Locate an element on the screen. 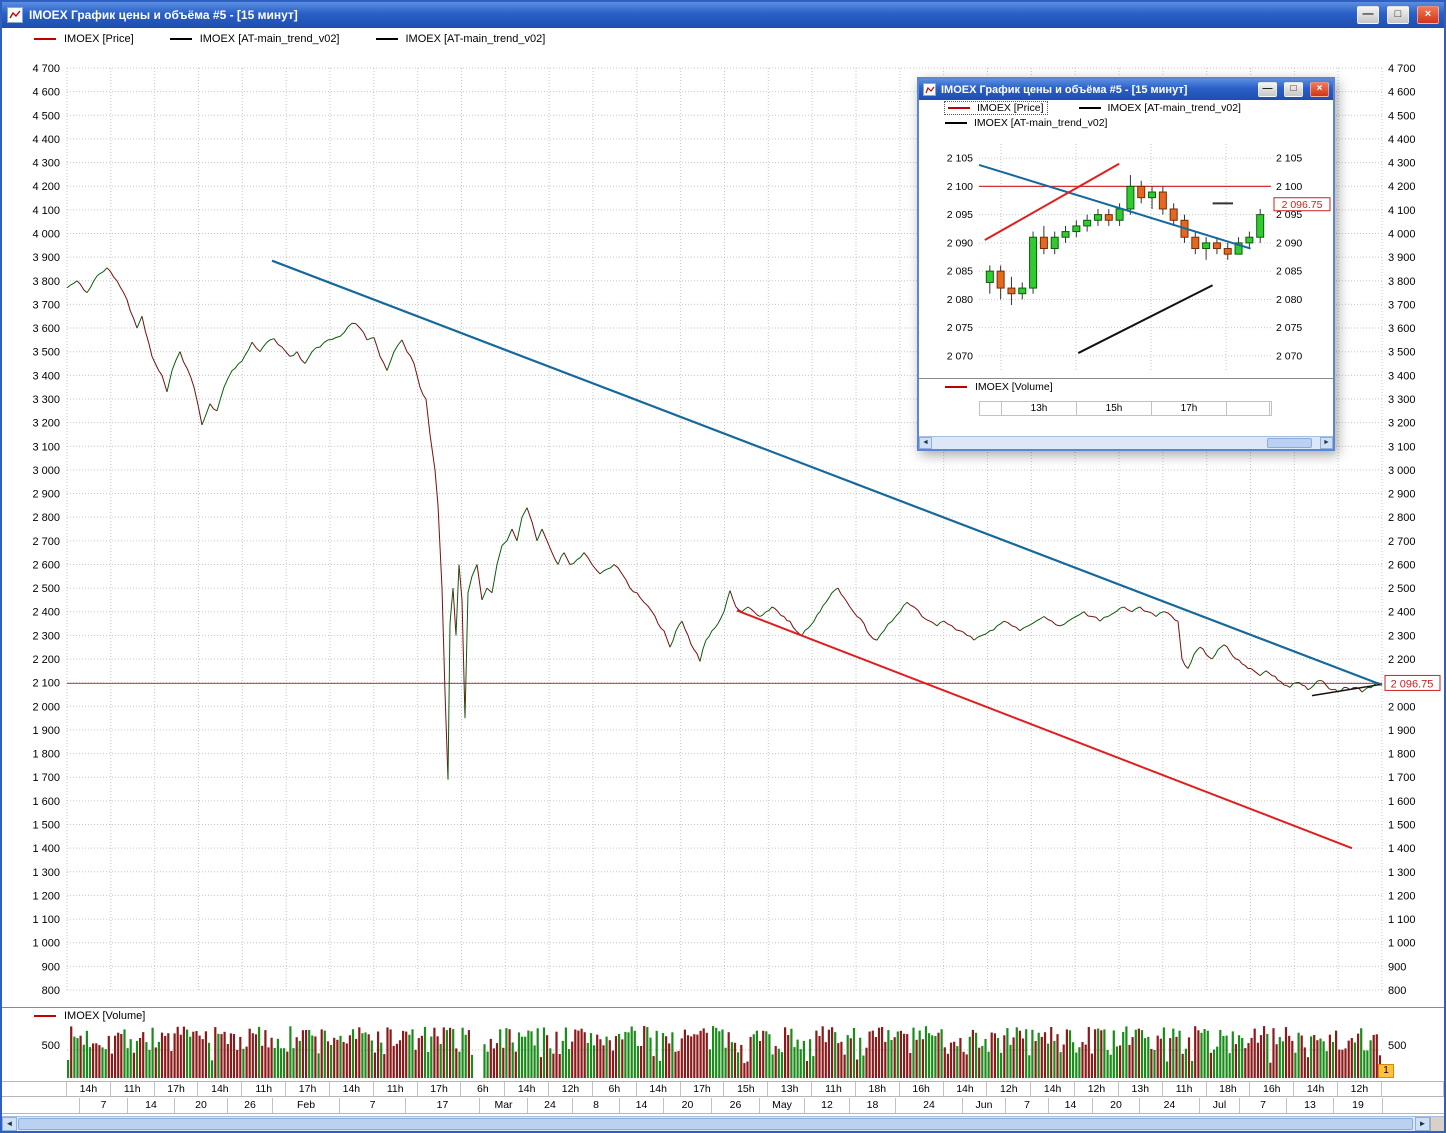 This screenshot has width=1446, height=1133. time-cell: Jun is located at coordinates (983, 1105).